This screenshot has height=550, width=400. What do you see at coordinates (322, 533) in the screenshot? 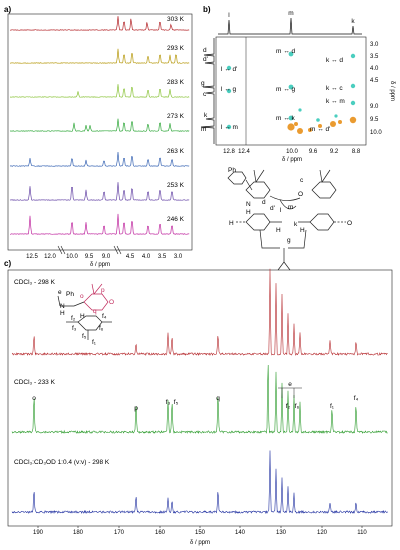
I see `tick-c-120: 120` at bounding box center [322, 533].